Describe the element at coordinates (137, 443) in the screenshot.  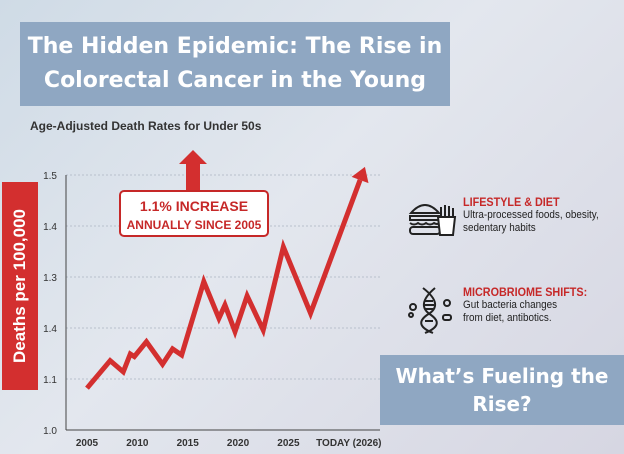
I see `x-tick-label: 2010` at that location.